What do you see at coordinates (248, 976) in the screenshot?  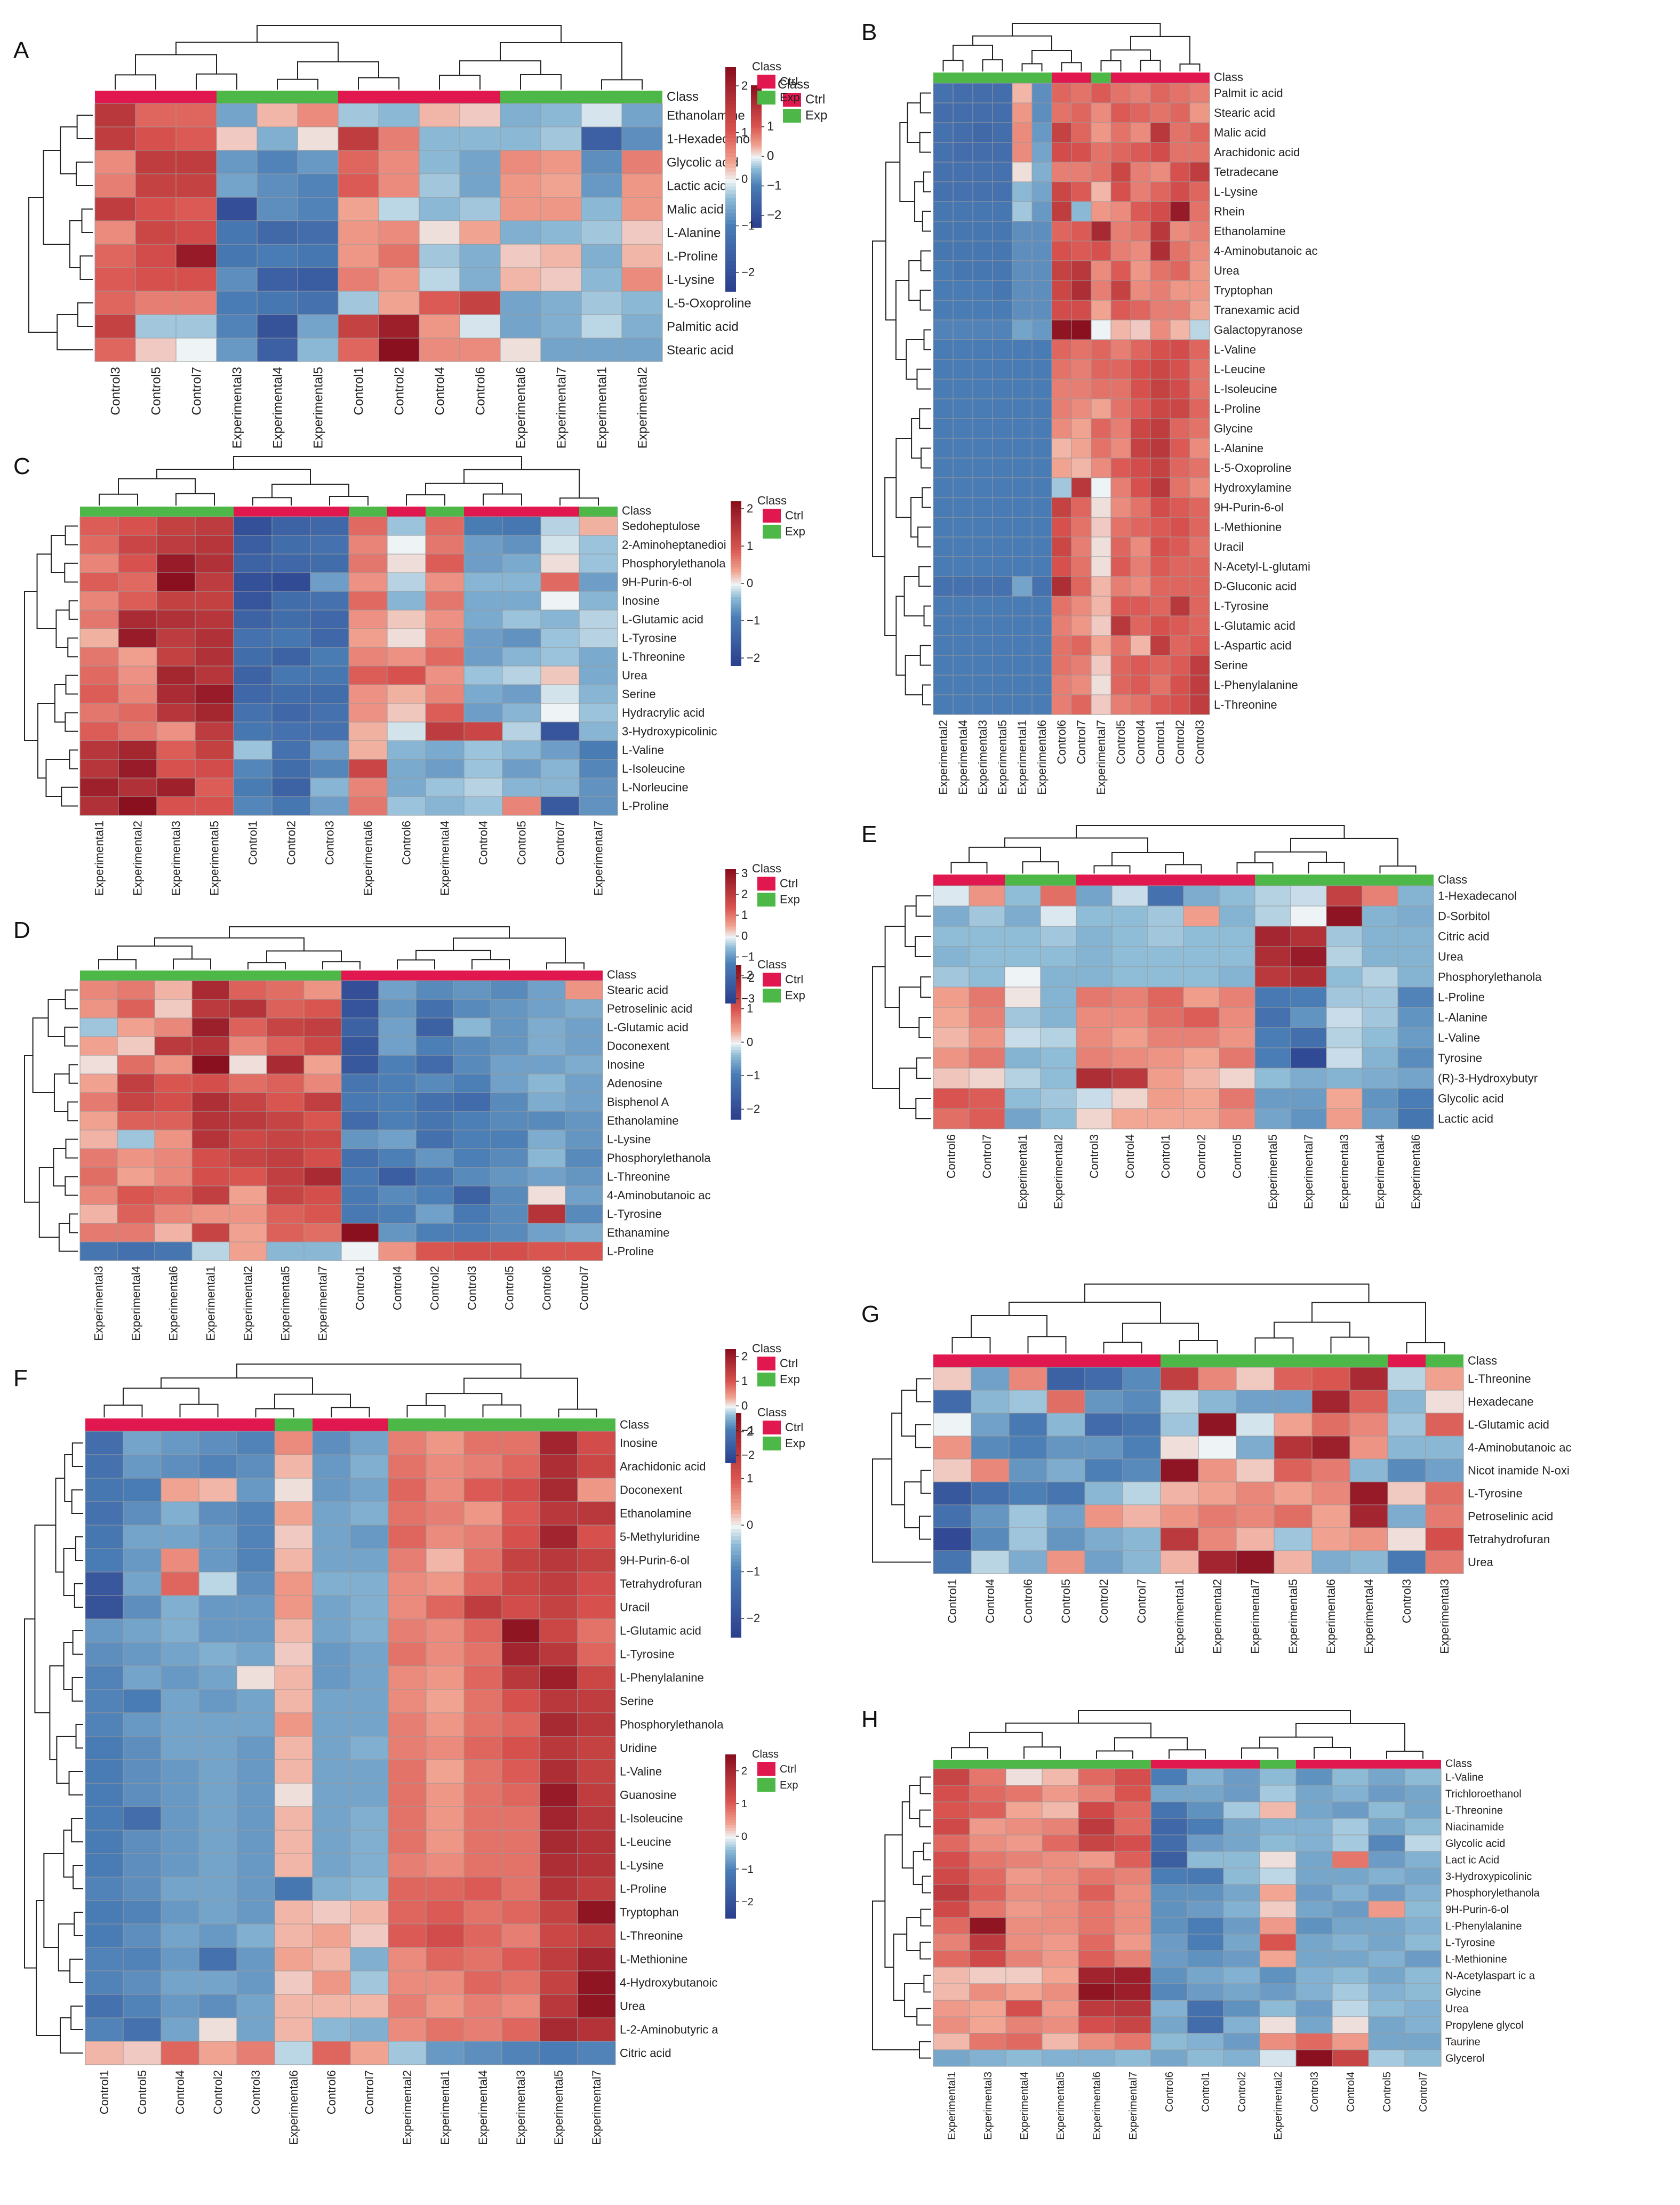 I see `class-bar-cell` at bounding box center [248, 976].